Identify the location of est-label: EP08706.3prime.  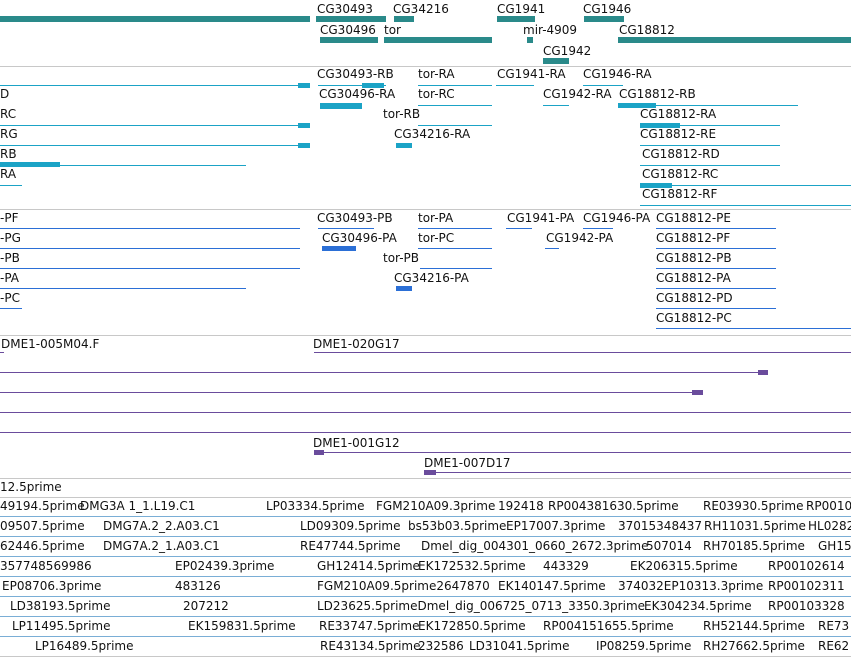
(52, 586).